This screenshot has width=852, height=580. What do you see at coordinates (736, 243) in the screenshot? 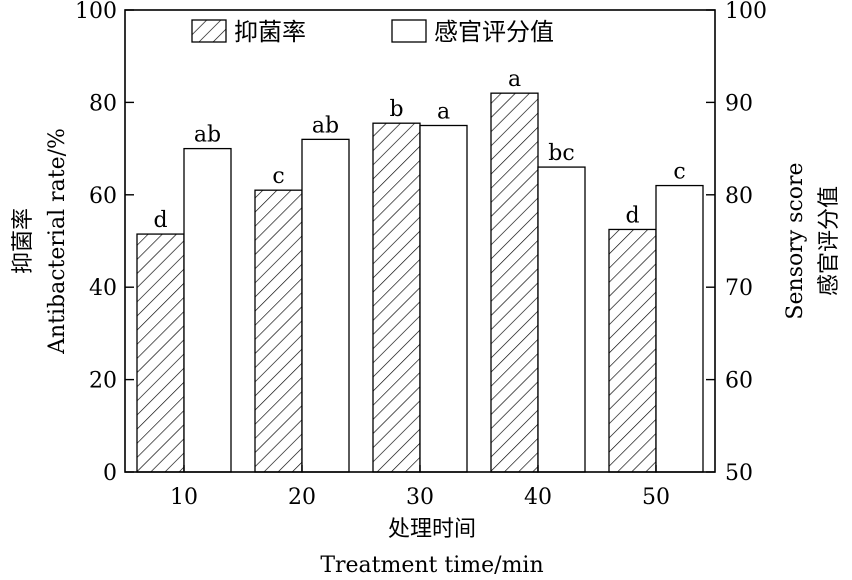
I see `right-axis: 50 60 70 80 90 100` at bounding box center [736, 243].